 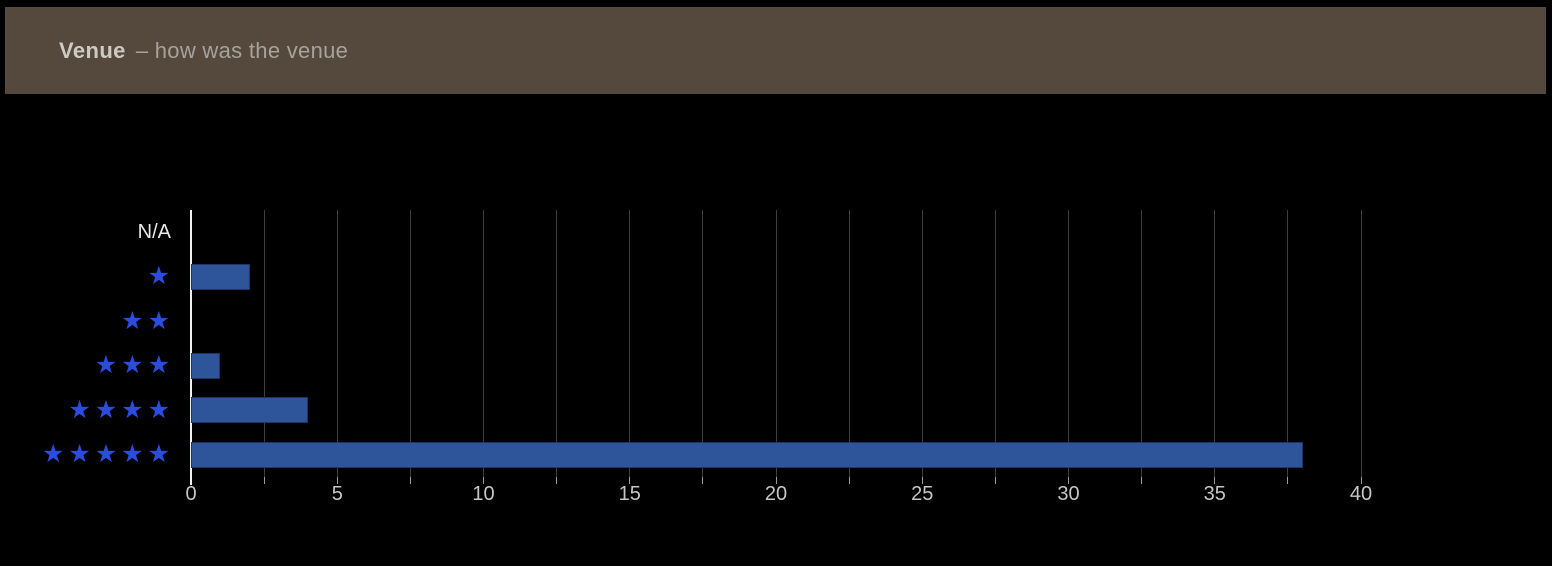 I want to click on x-tick-label: 20, so click(x=776, y=494).